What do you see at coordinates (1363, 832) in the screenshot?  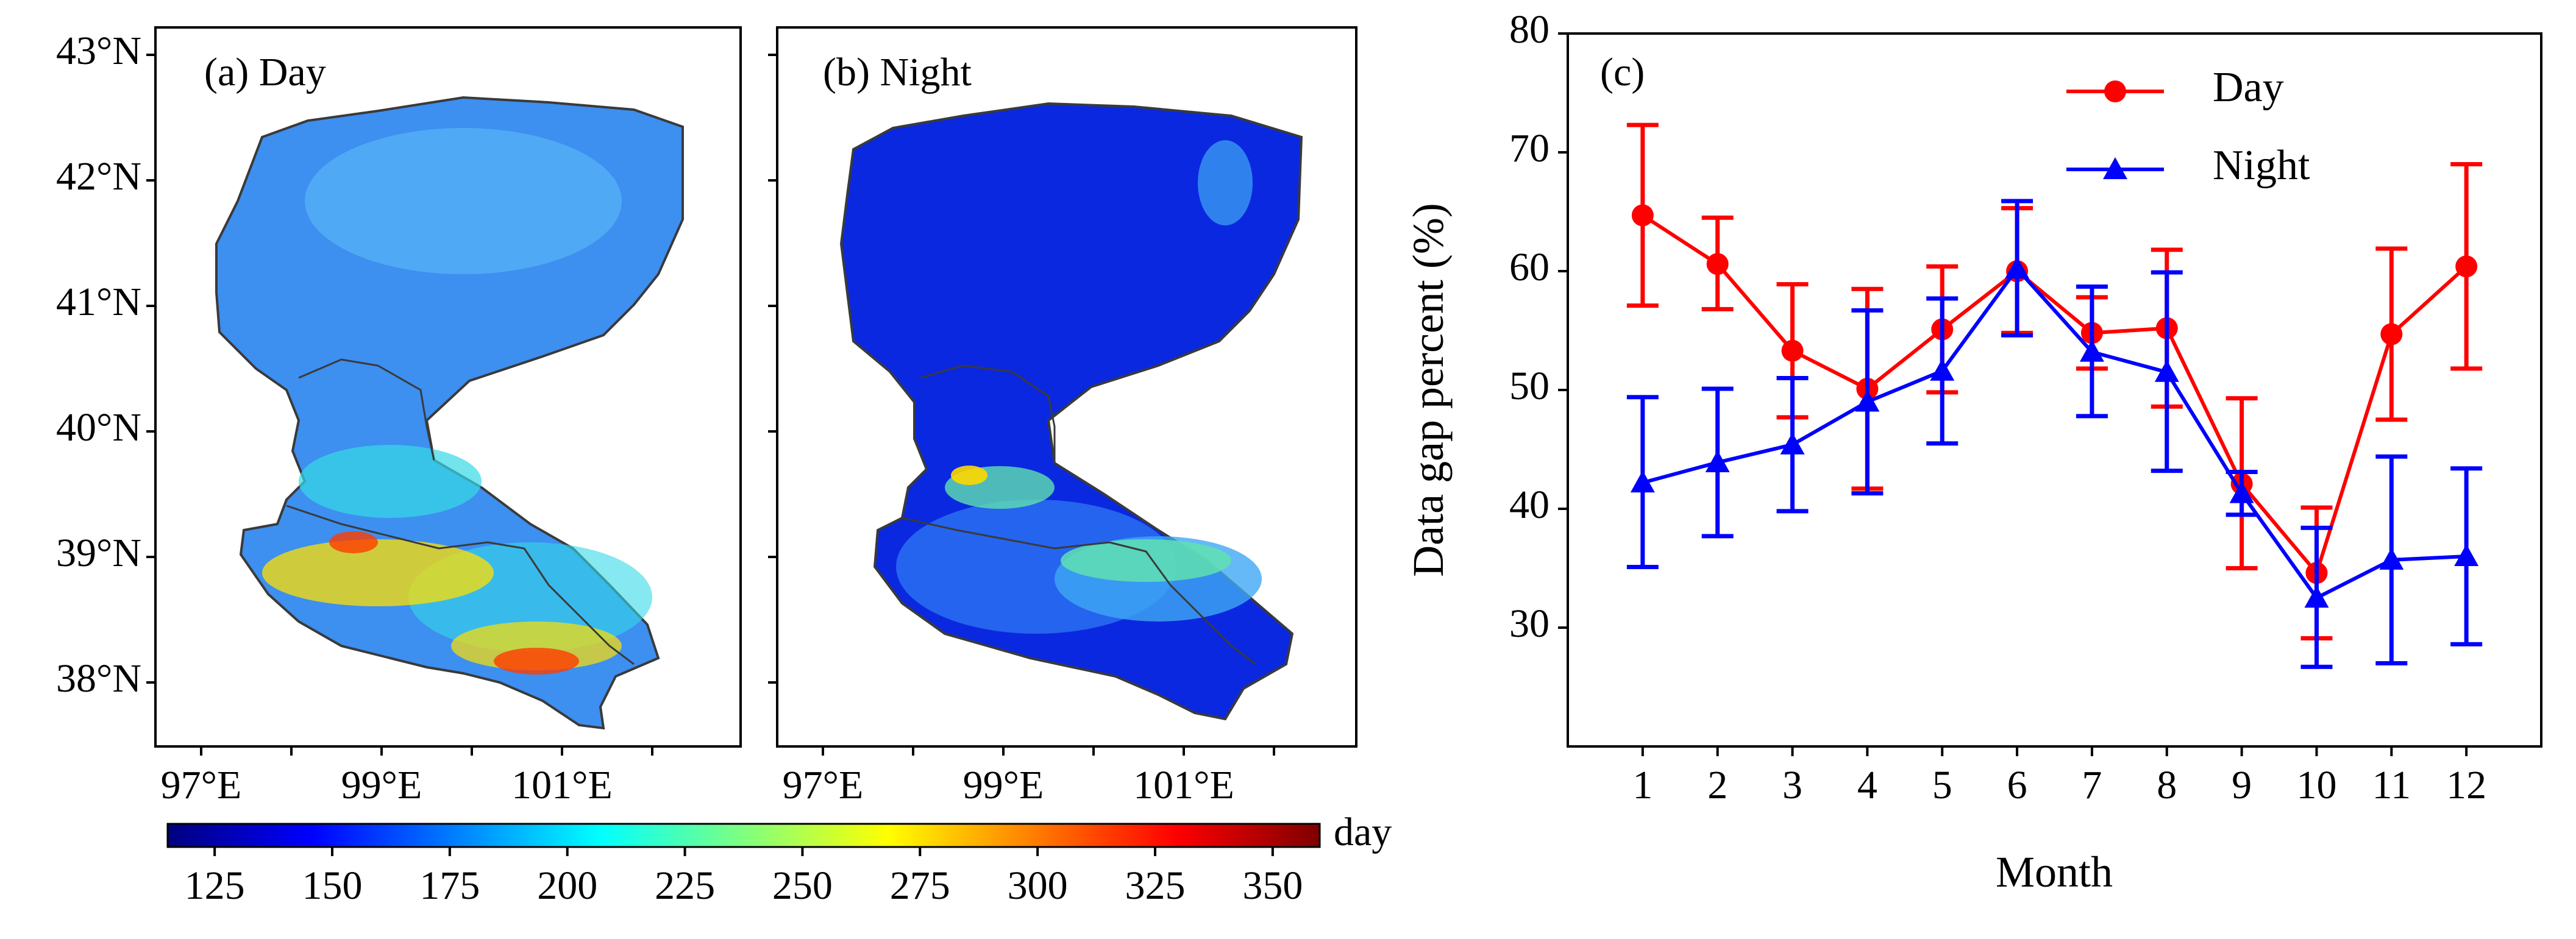 I see `colorbar-unit: day` at bounding box center [1363, 832].